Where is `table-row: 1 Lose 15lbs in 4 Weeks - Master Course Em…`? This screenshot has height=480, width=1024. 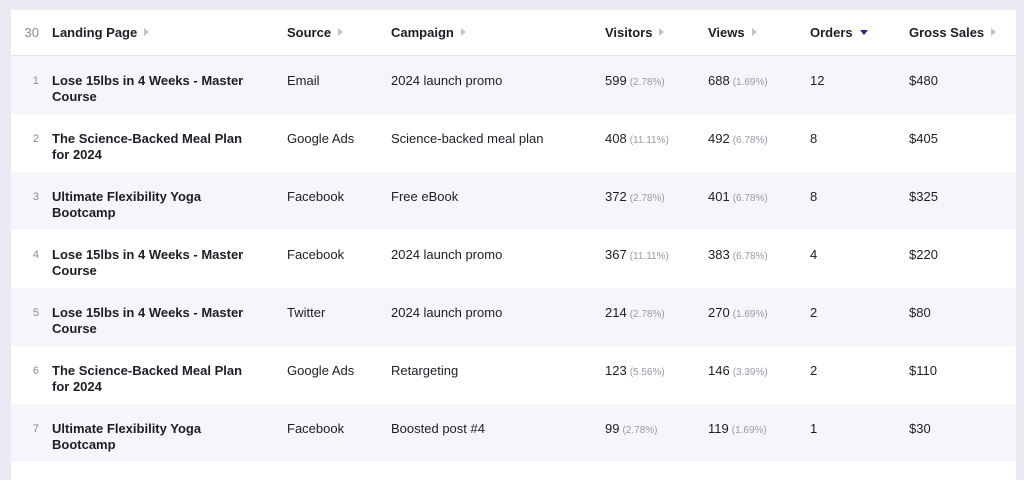 table-row: 1 Lose 15lbs in 4 Weeks - Master Course Em… is located at coordinates (513, 85).